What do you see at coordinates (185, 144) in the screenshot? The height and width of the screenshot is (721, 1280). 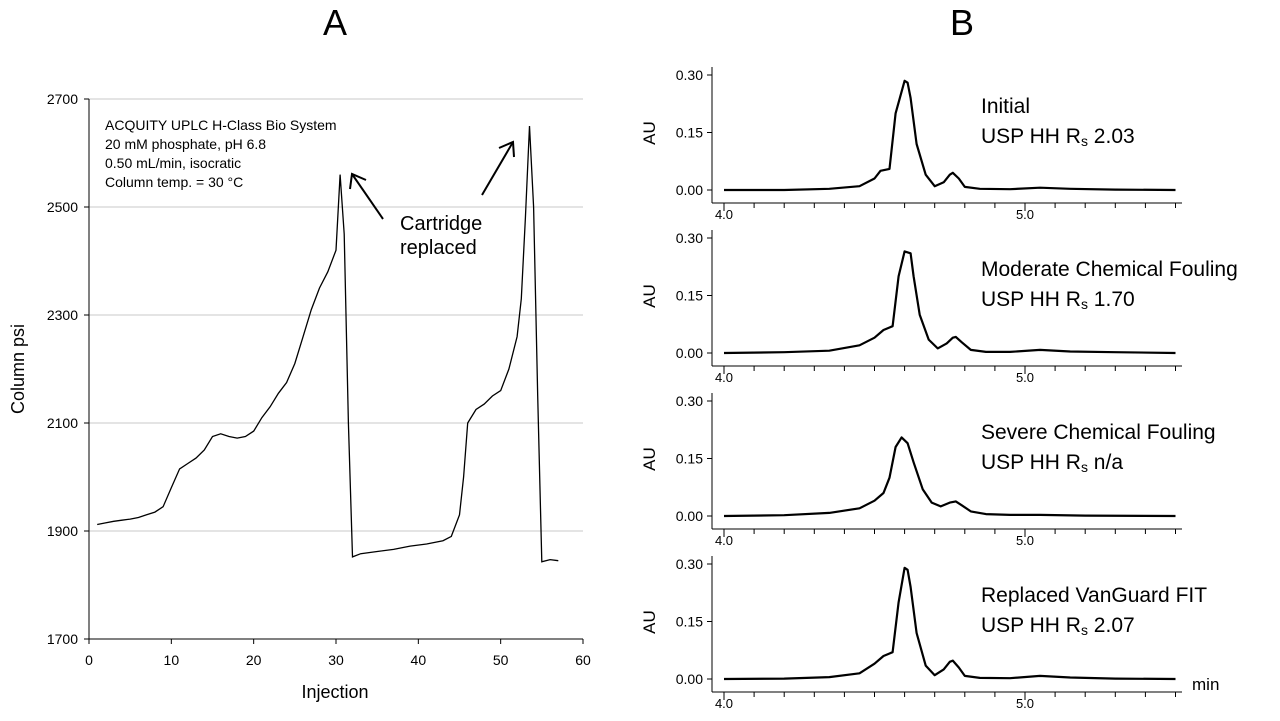 I see `annotation-line: 20 mM phosphate, pH 6.8` at bounding box center [185, 144].